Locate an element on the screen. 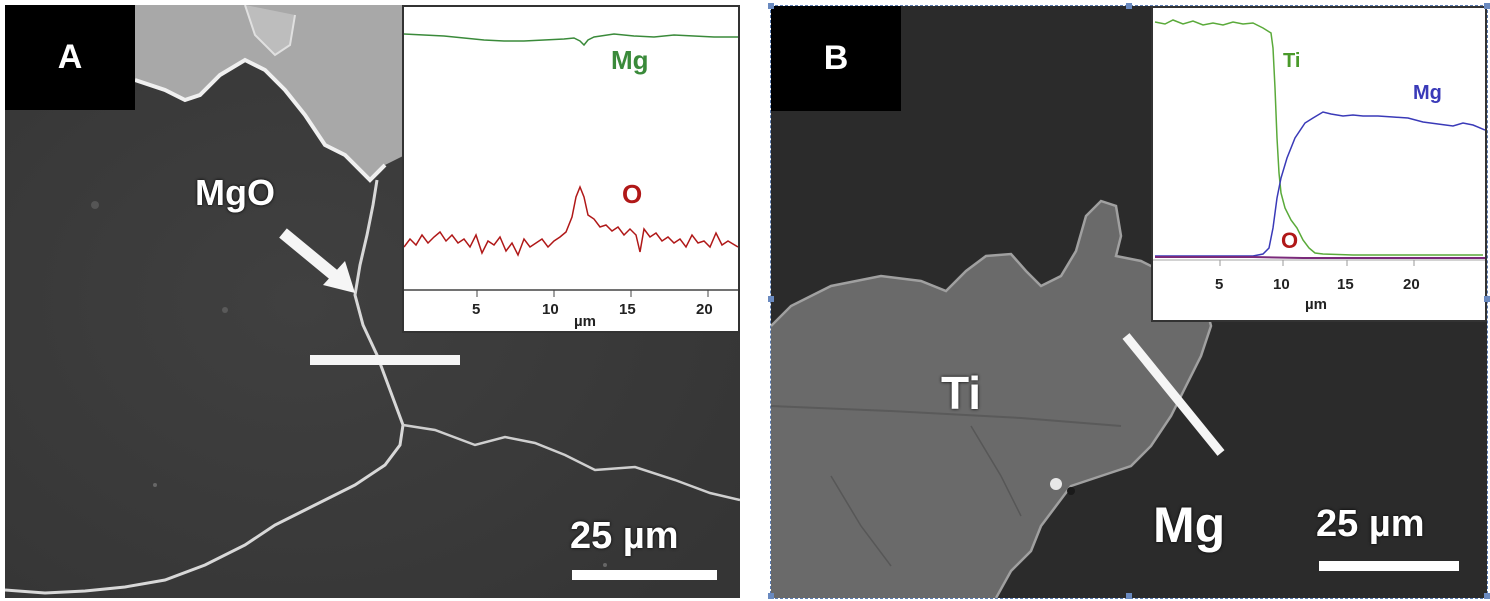 The width and height of the screenshot is (1490, 601). resize-handle-middle-left is located at coordinates (771, 299).